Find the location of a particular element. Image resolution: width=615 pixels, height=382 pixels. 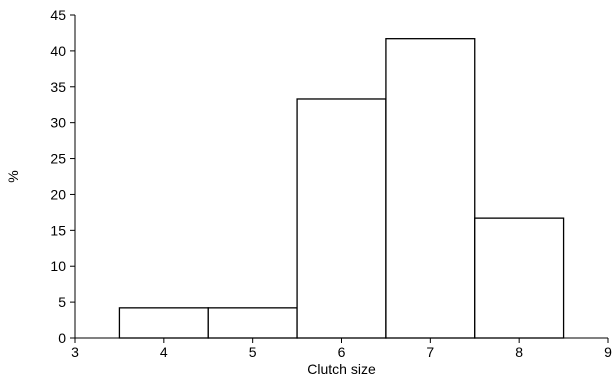

x-tick-label-3: 3 is located at coordinates (75, 352).